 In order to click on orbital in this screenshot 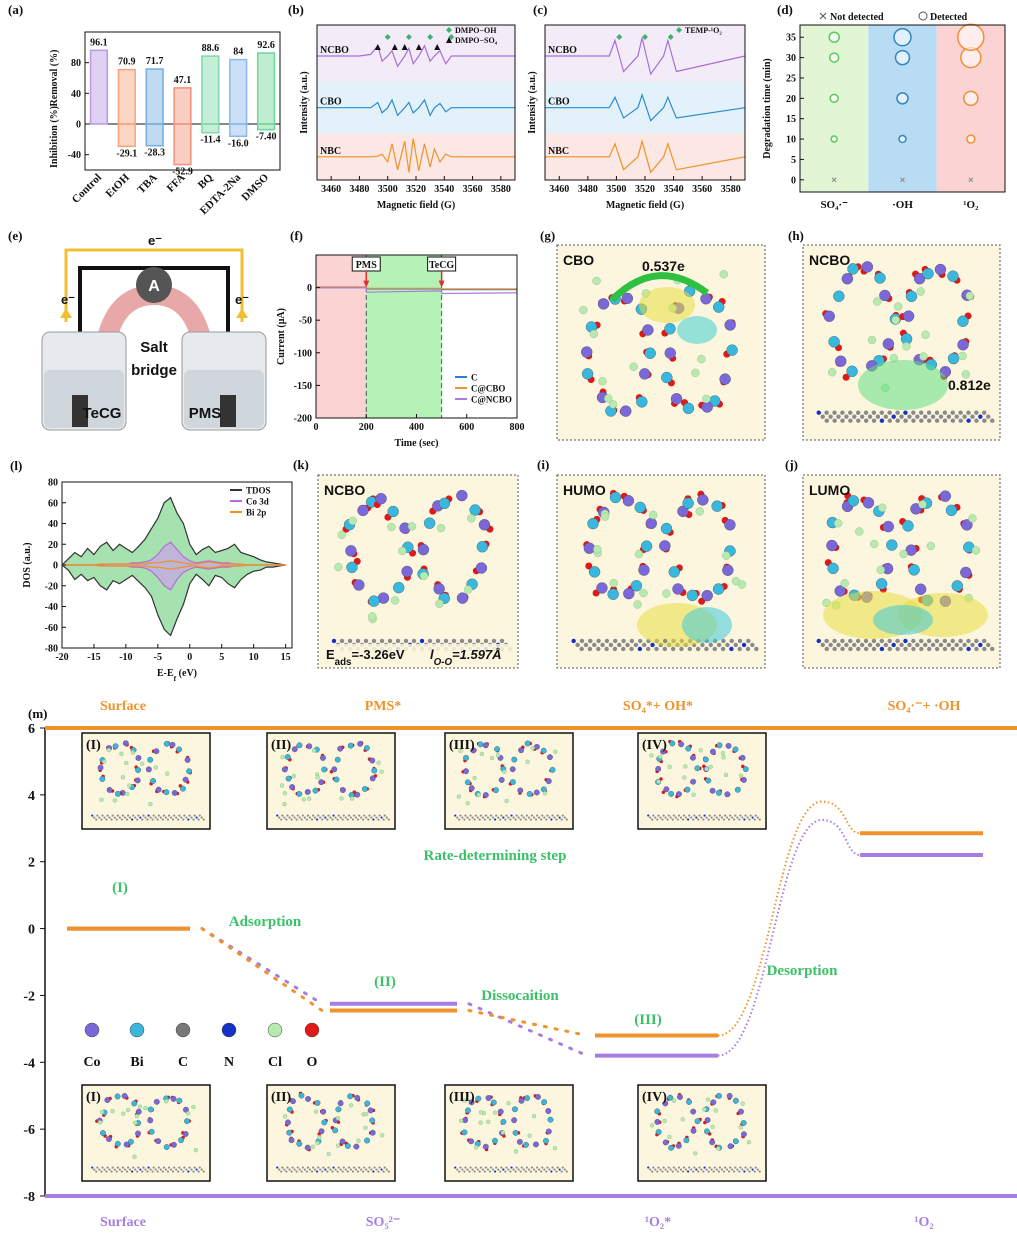, I will do `click(697, 330)`.